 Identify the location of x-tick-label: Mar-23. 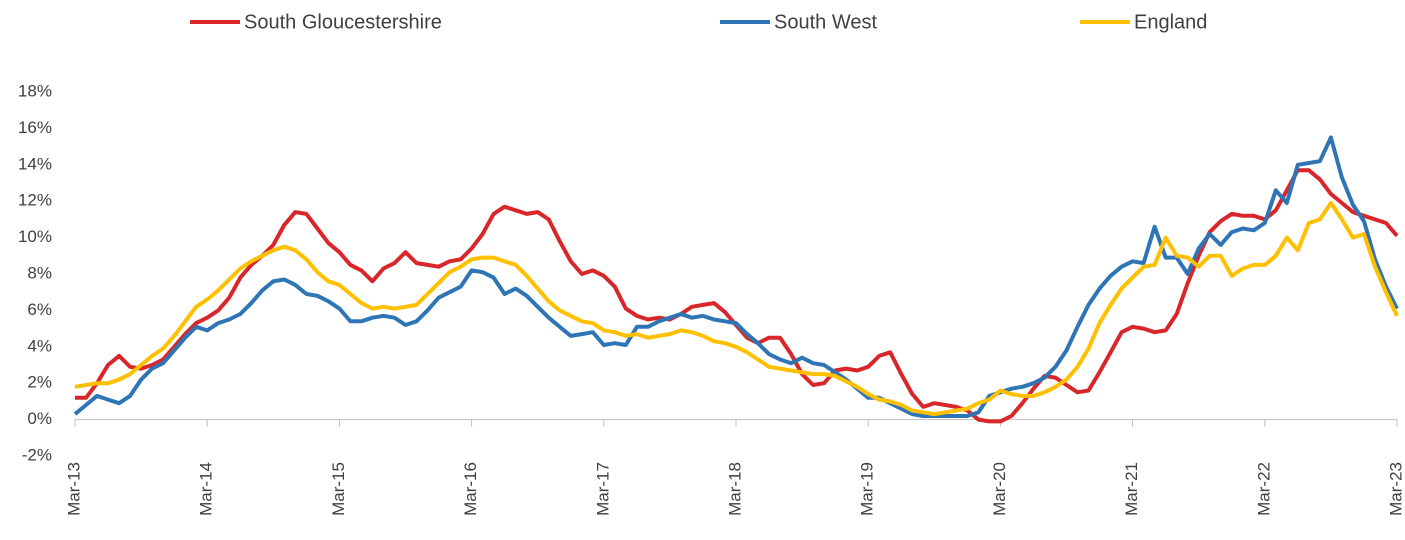
(1395, 489).